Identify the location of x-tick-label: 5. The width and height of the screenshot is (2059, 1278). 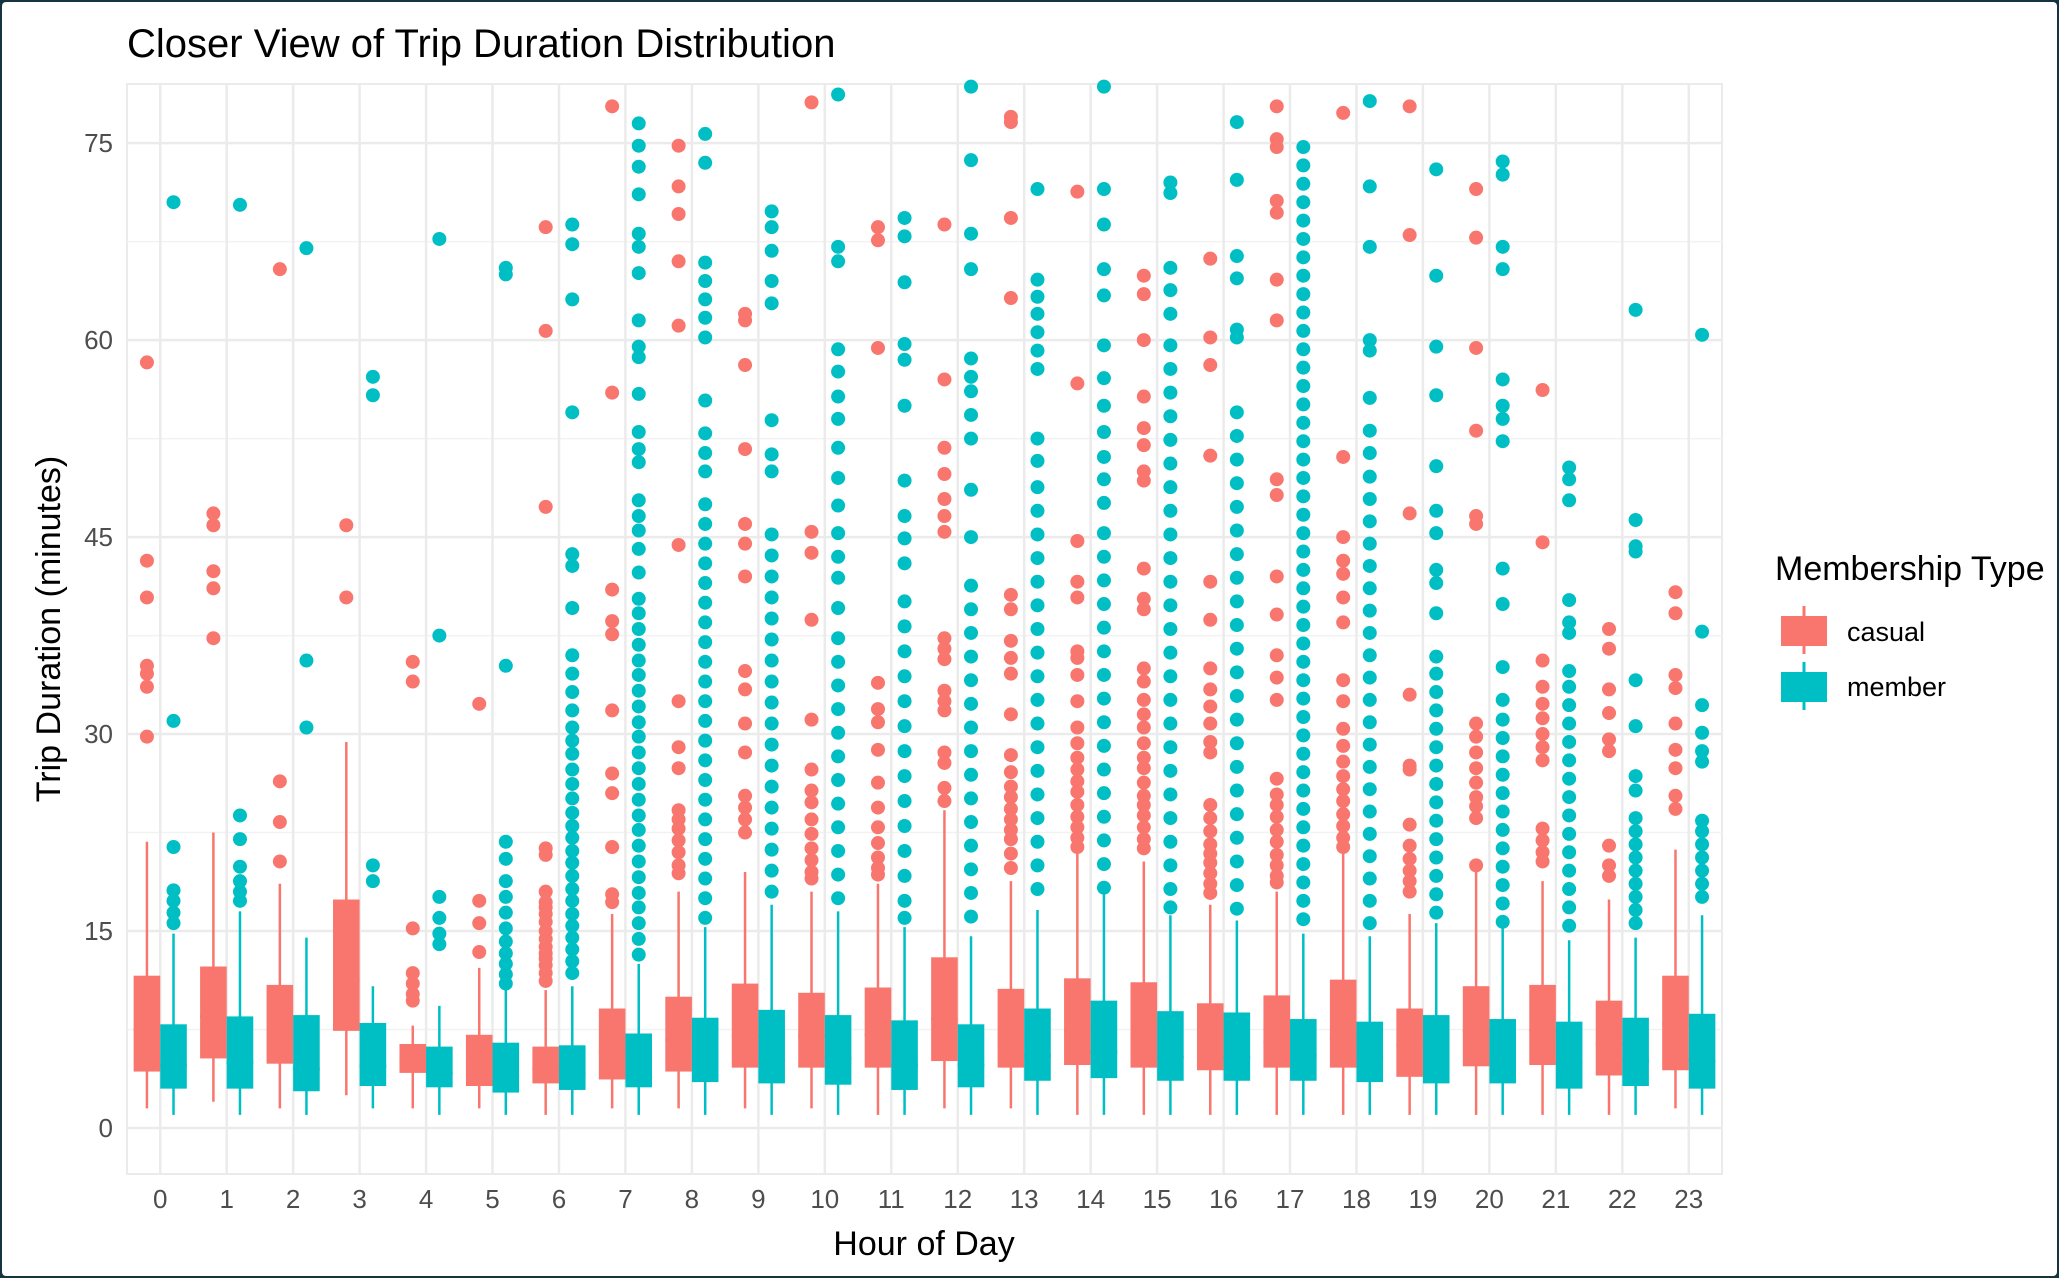
(492, 1199).